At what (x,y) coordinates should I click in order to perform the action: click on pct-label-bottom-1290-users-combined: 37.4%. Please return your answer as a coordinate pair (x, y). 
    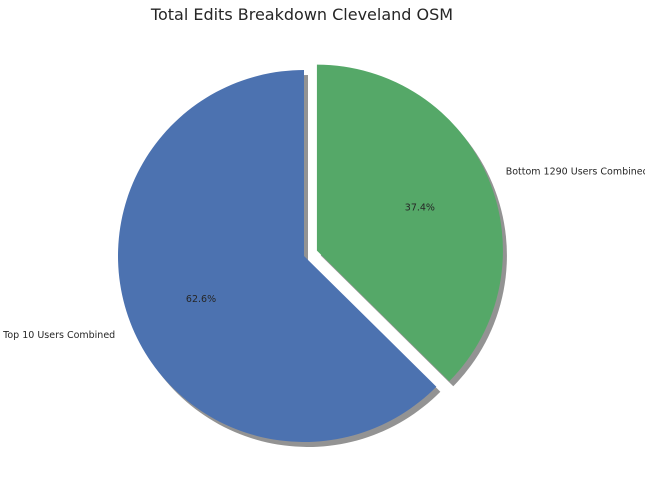
    Looking at the image, I should click on (420, 208).